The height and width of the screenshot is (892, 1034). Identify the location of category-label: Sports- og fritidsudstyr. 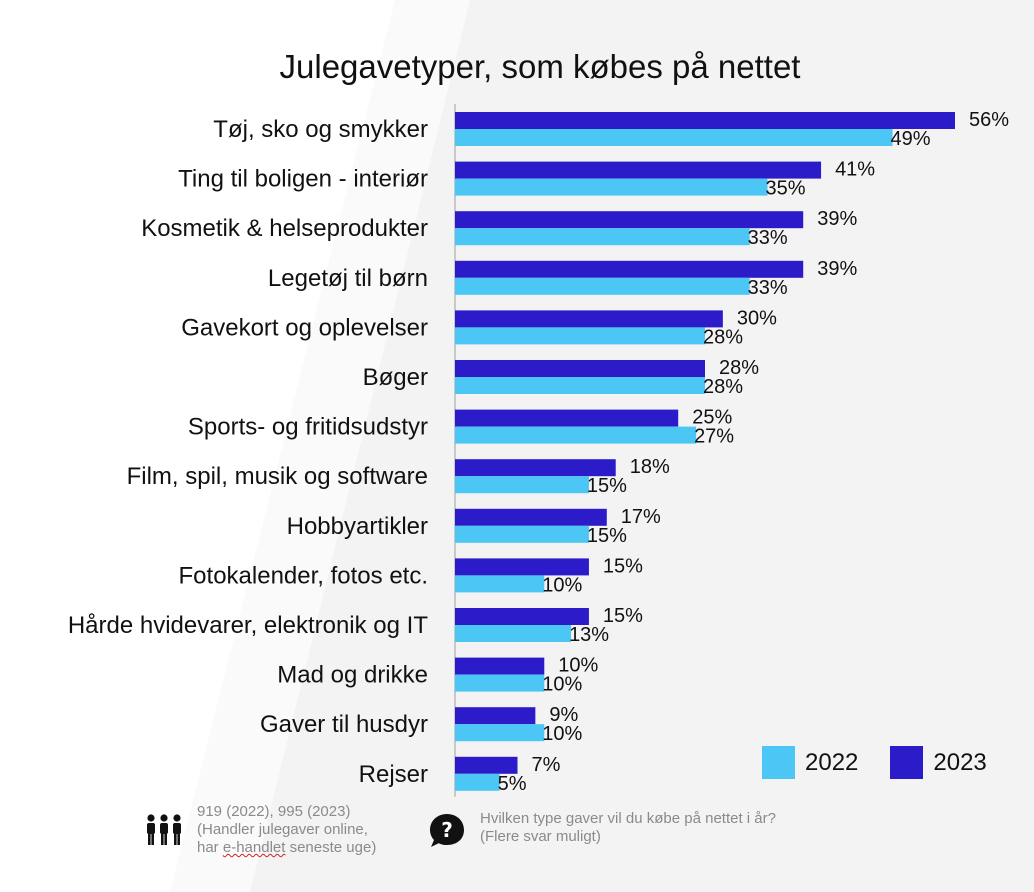
(308, 427).